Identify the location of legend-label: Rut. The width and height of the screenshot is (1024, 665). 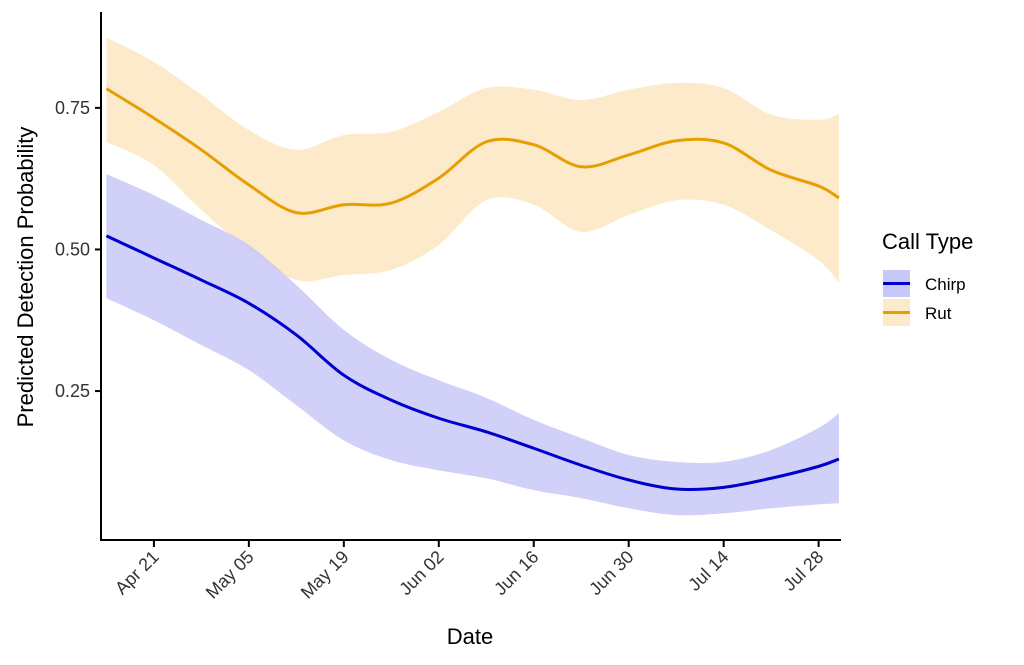
(938, 313).